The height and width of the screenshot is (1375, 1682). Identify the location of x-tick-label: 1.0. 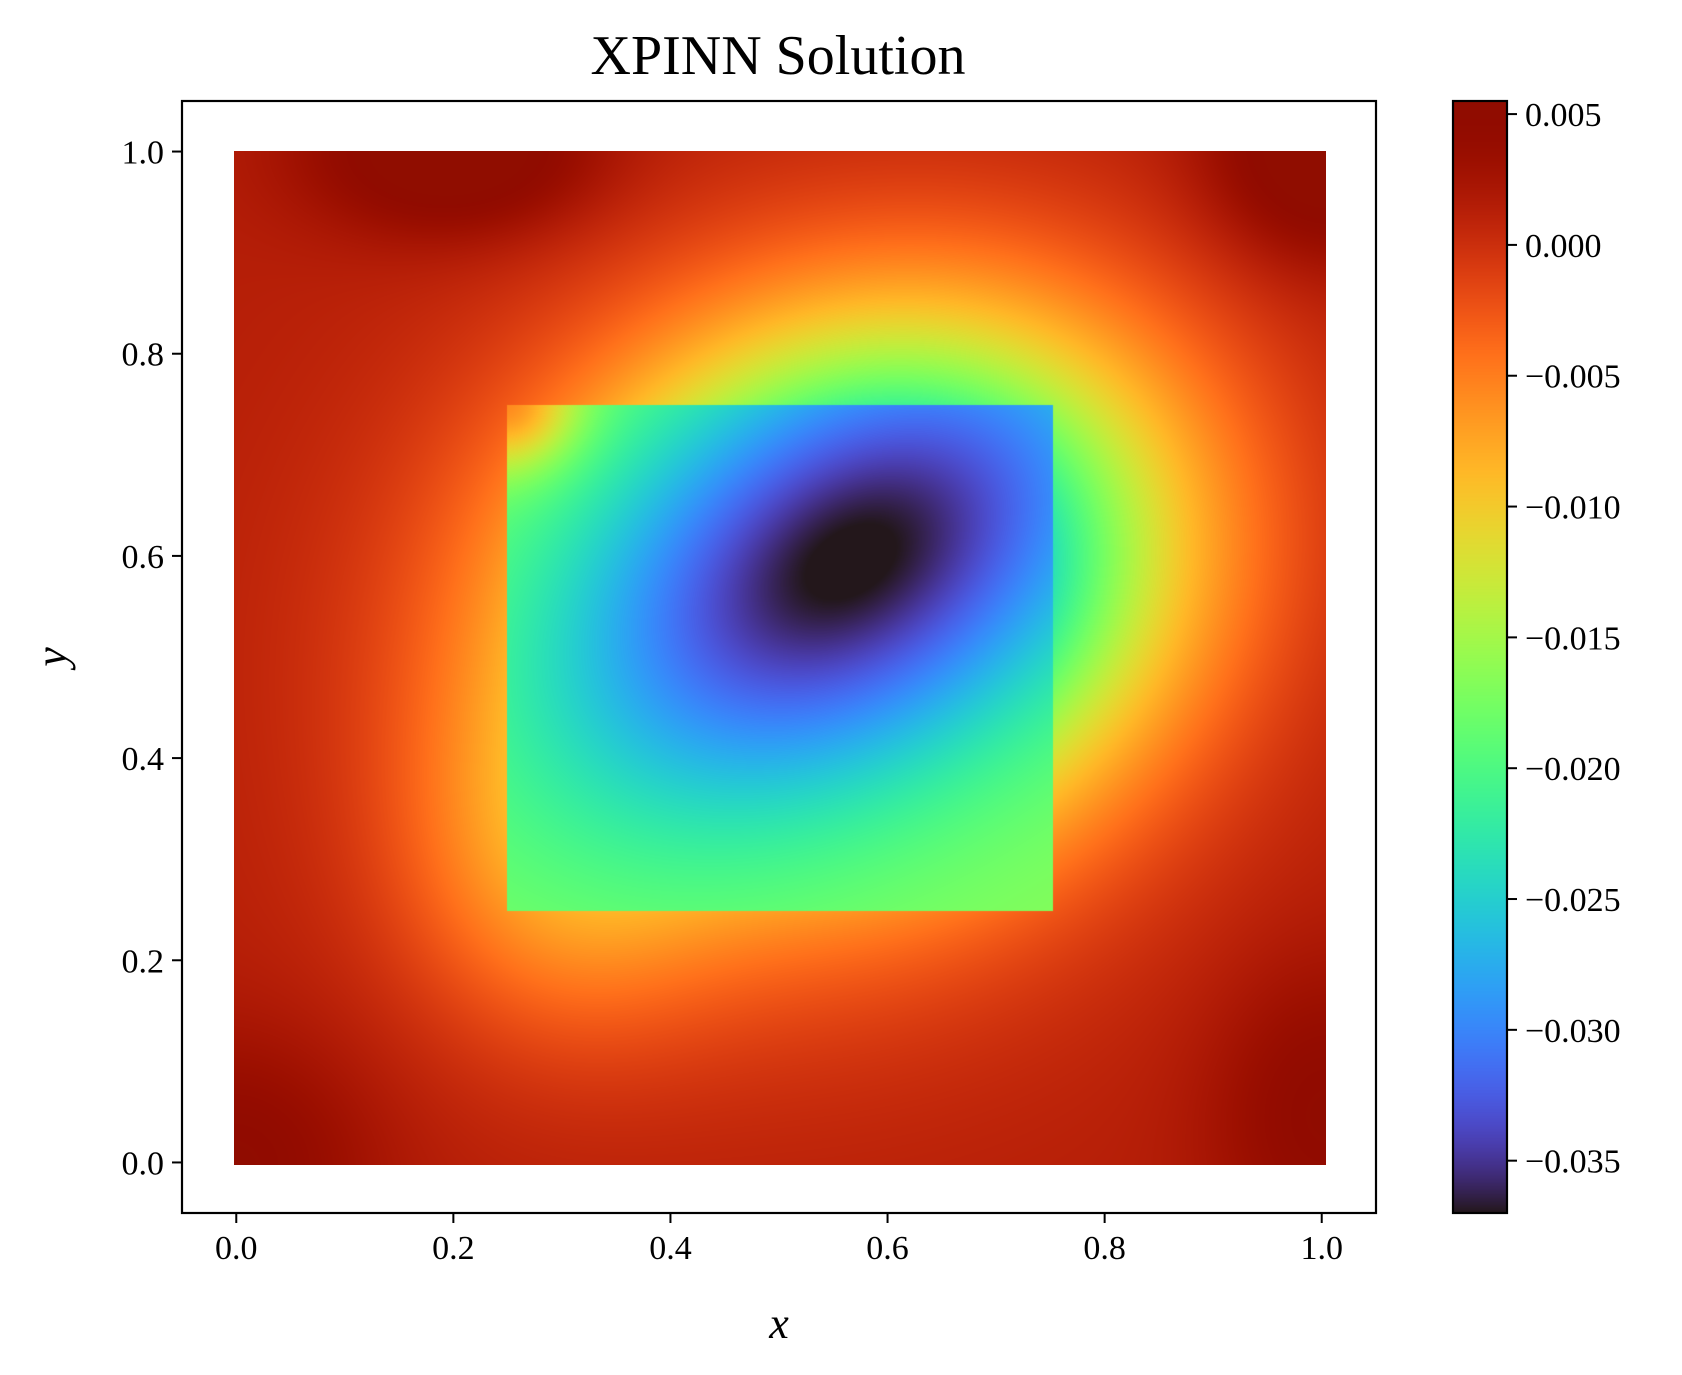
(1321, 1248).